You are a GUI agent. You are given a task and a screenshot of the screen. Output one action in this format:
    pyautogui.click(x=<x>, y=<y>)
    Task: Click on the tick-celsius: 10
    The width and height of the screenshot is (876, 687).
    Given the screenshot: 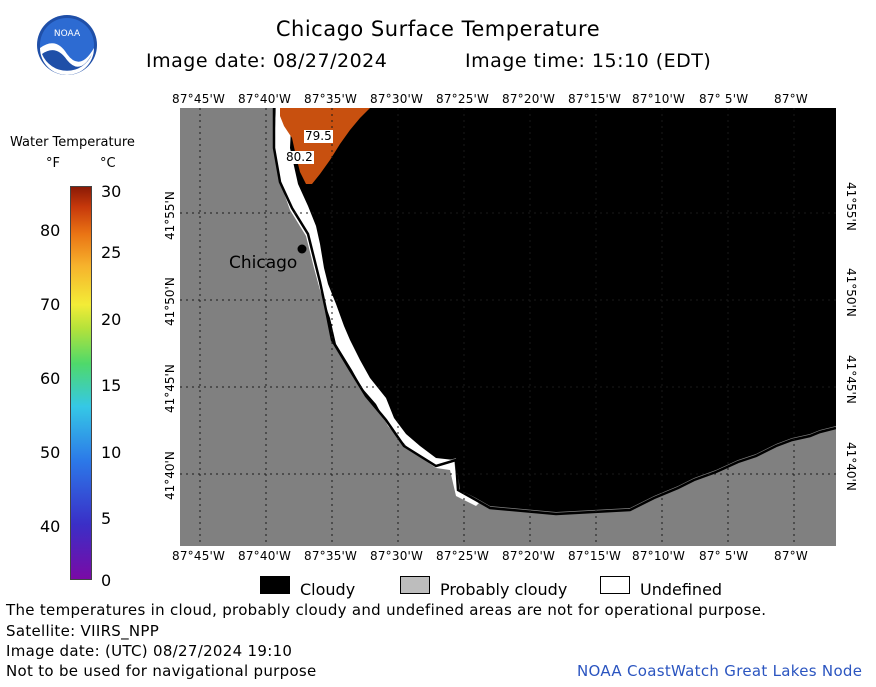 What is the action you would take?
    pyautogui.click(x=111, y=452)
    